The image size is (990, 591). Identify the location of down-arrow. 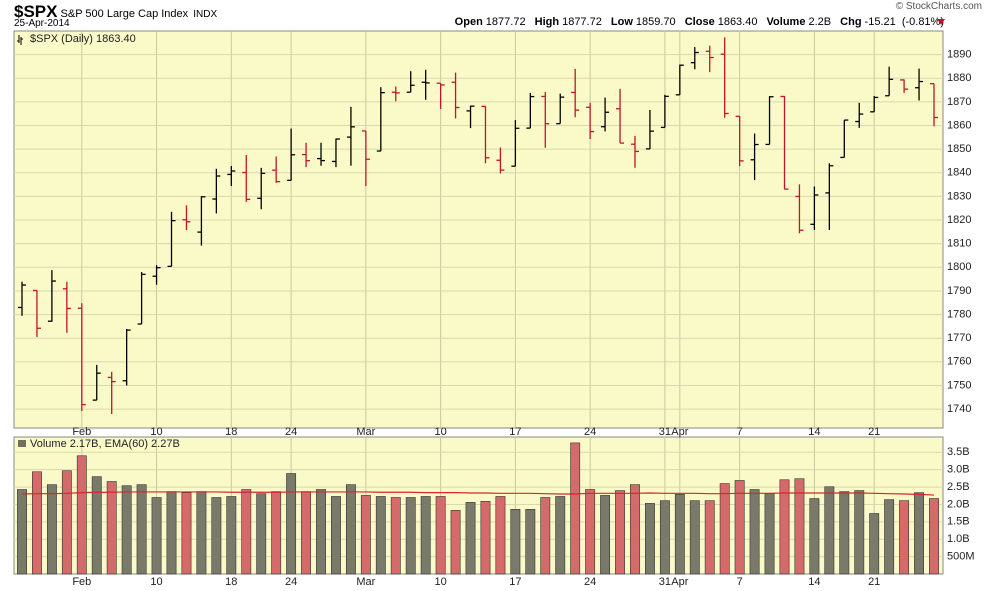
(941, 22).